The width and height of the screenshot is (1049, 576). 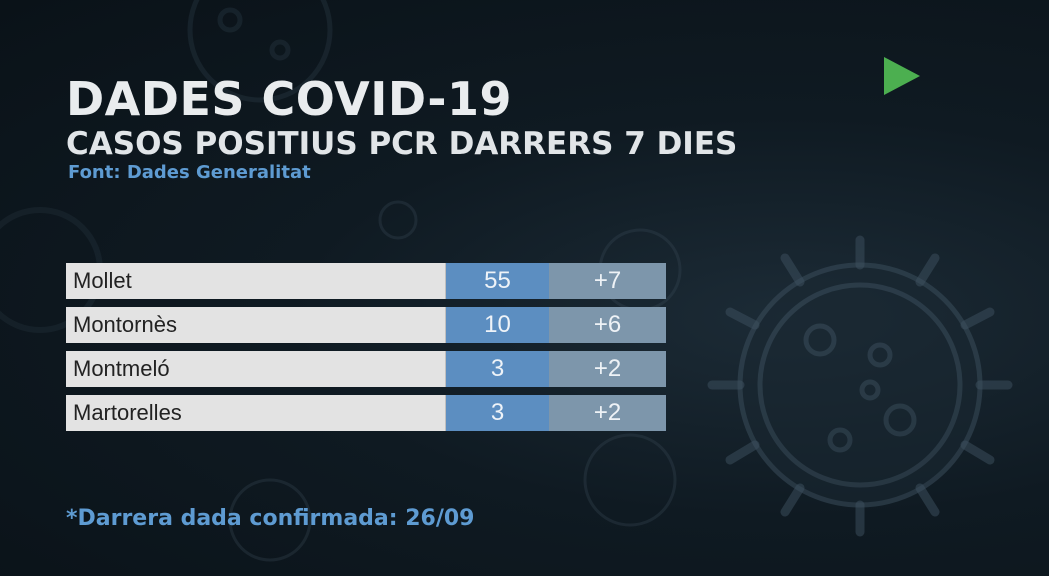 I want to click on municipality-name: Montornès, so click(x=256, y=325).